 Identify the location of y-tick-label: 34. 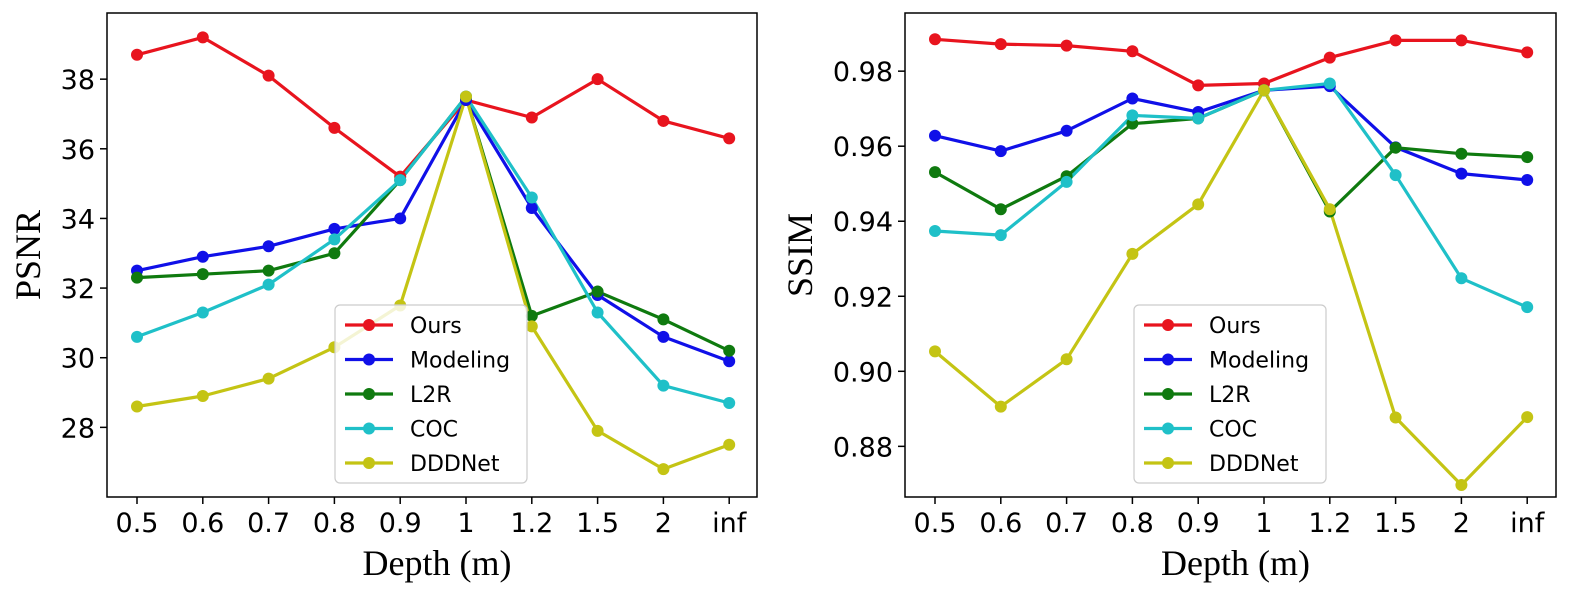
(78, 219).